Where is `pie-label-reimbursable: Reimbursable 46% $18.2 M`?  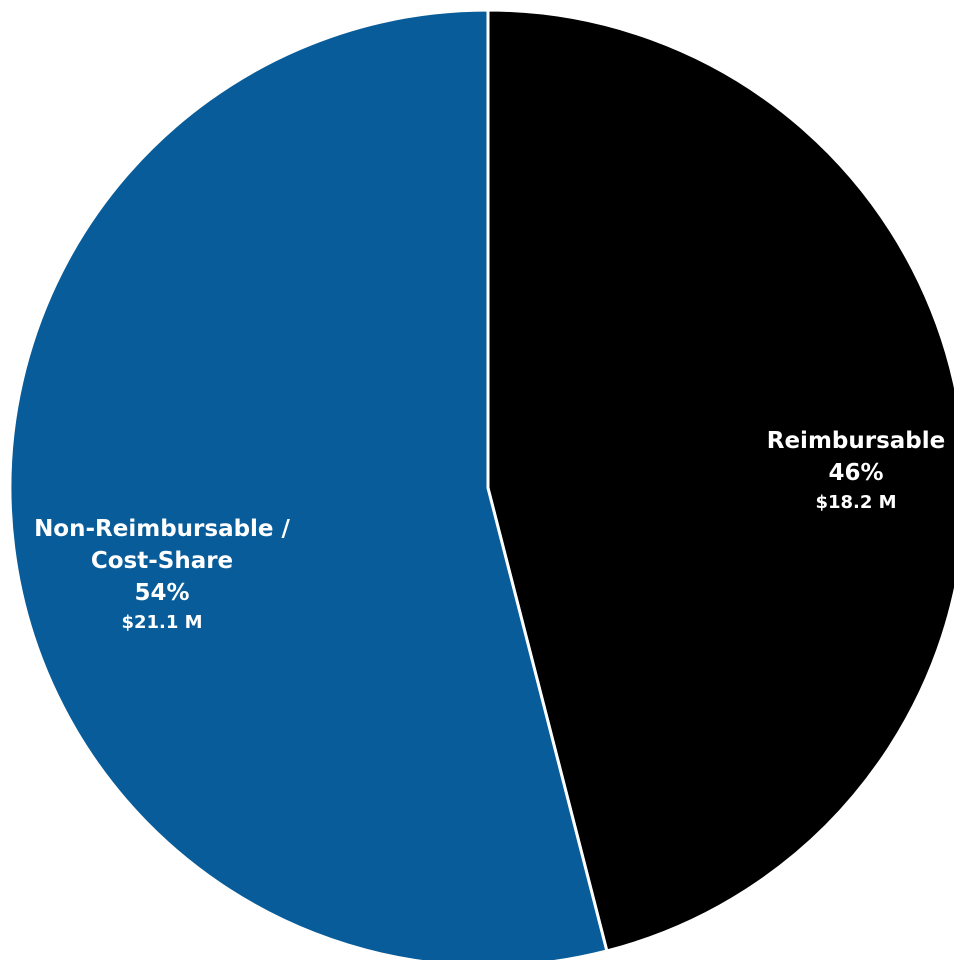 pie-label-reimbursable: Reimbursable 46% $18.2 M is located at coordinates (856, 470).